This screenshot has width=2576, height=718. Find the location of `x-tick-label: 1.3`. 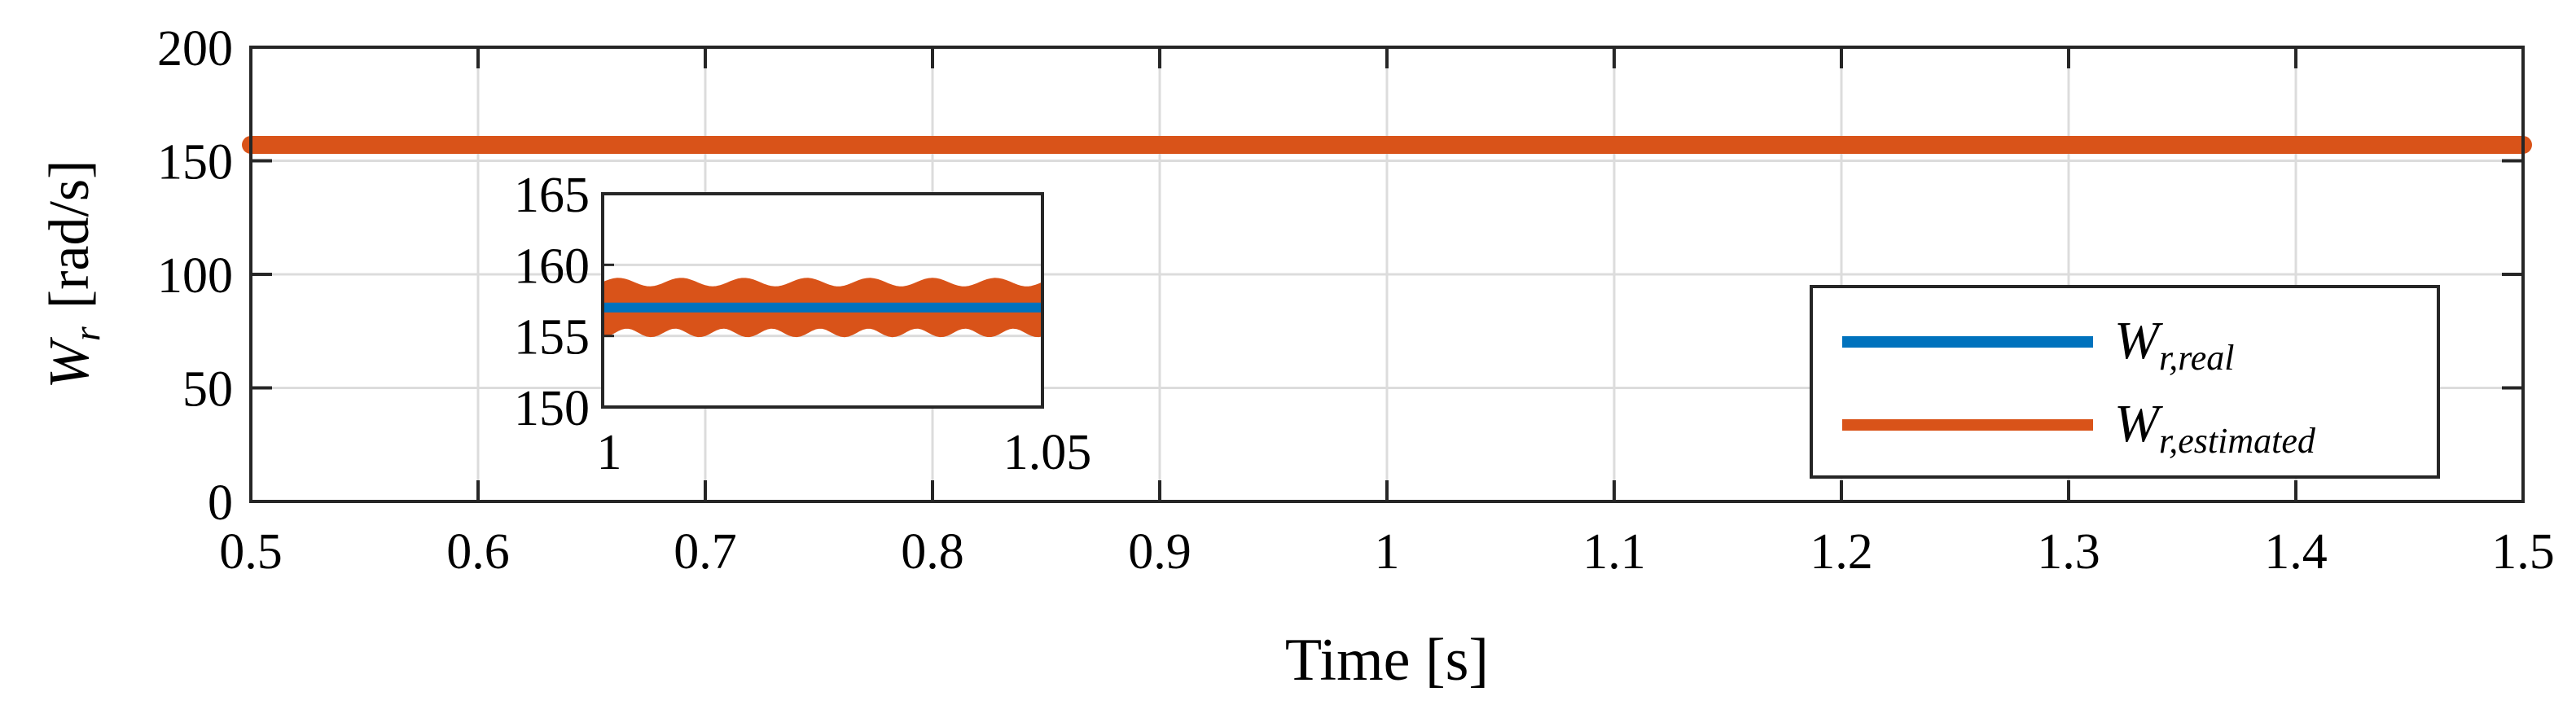

x-tick-label: 1.3 is located at coordinates (2068, 552).